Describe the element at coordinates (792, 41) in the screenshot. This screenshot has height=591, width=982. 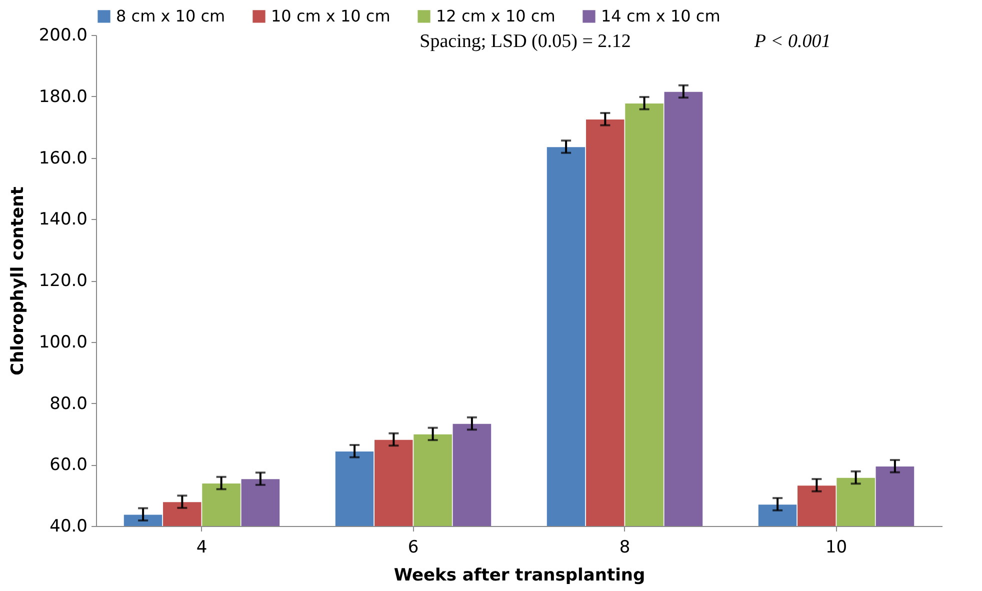
I see `annotation: P < 0.001` at that location.